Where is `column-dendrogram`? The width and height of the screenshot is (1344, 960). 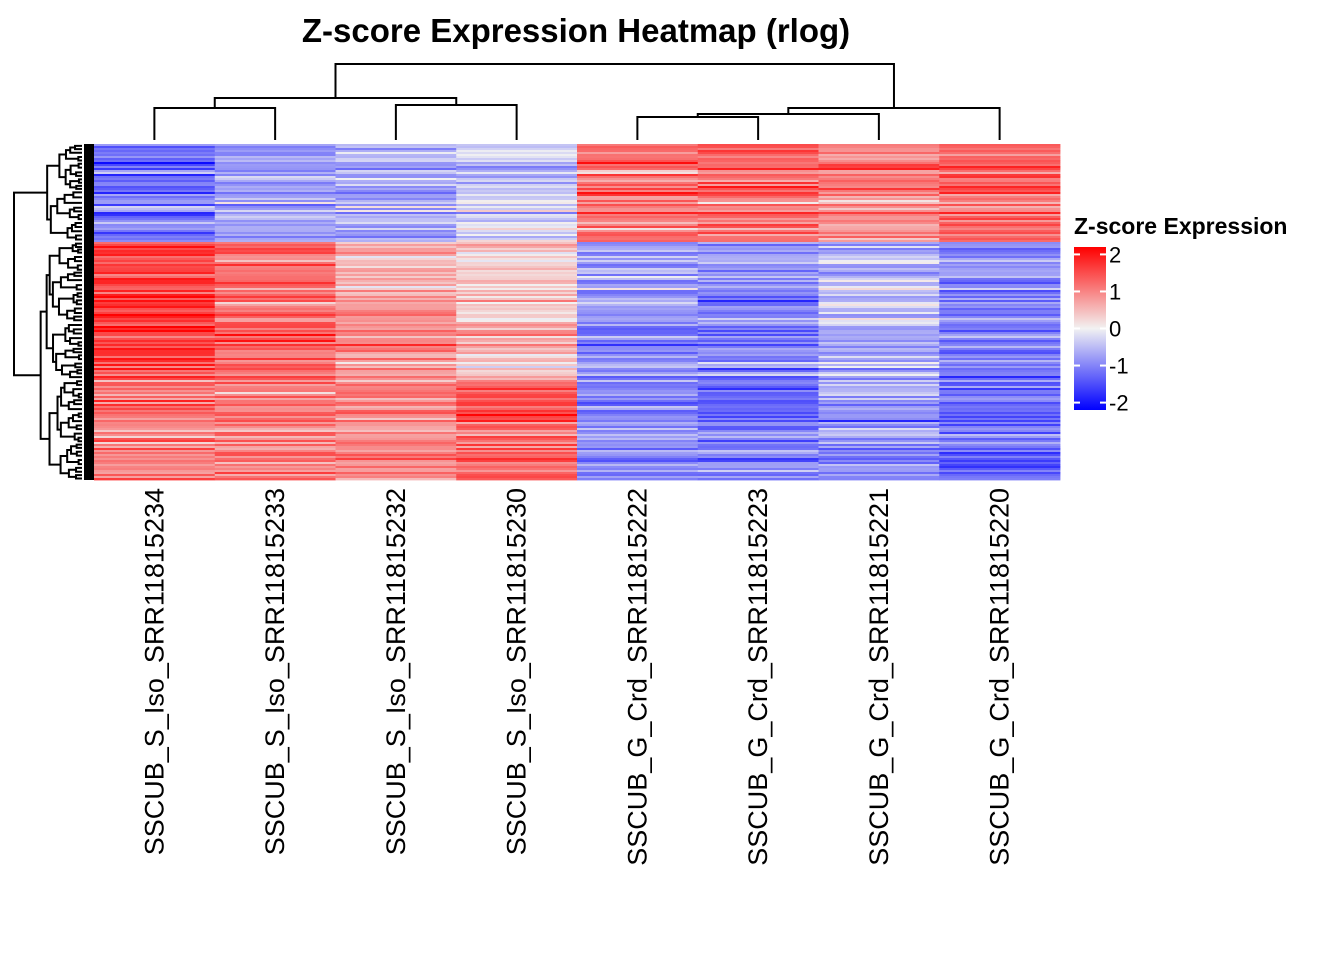 column-dendrogram is located at coordinates (577, 101).